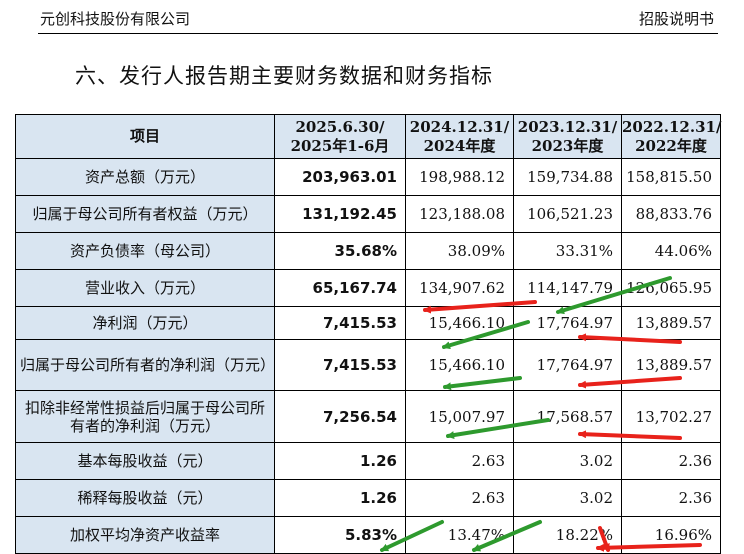 This screenshot has width=744, height=554. I want to click on value-2023: 106,521.23, so click(567, 214).